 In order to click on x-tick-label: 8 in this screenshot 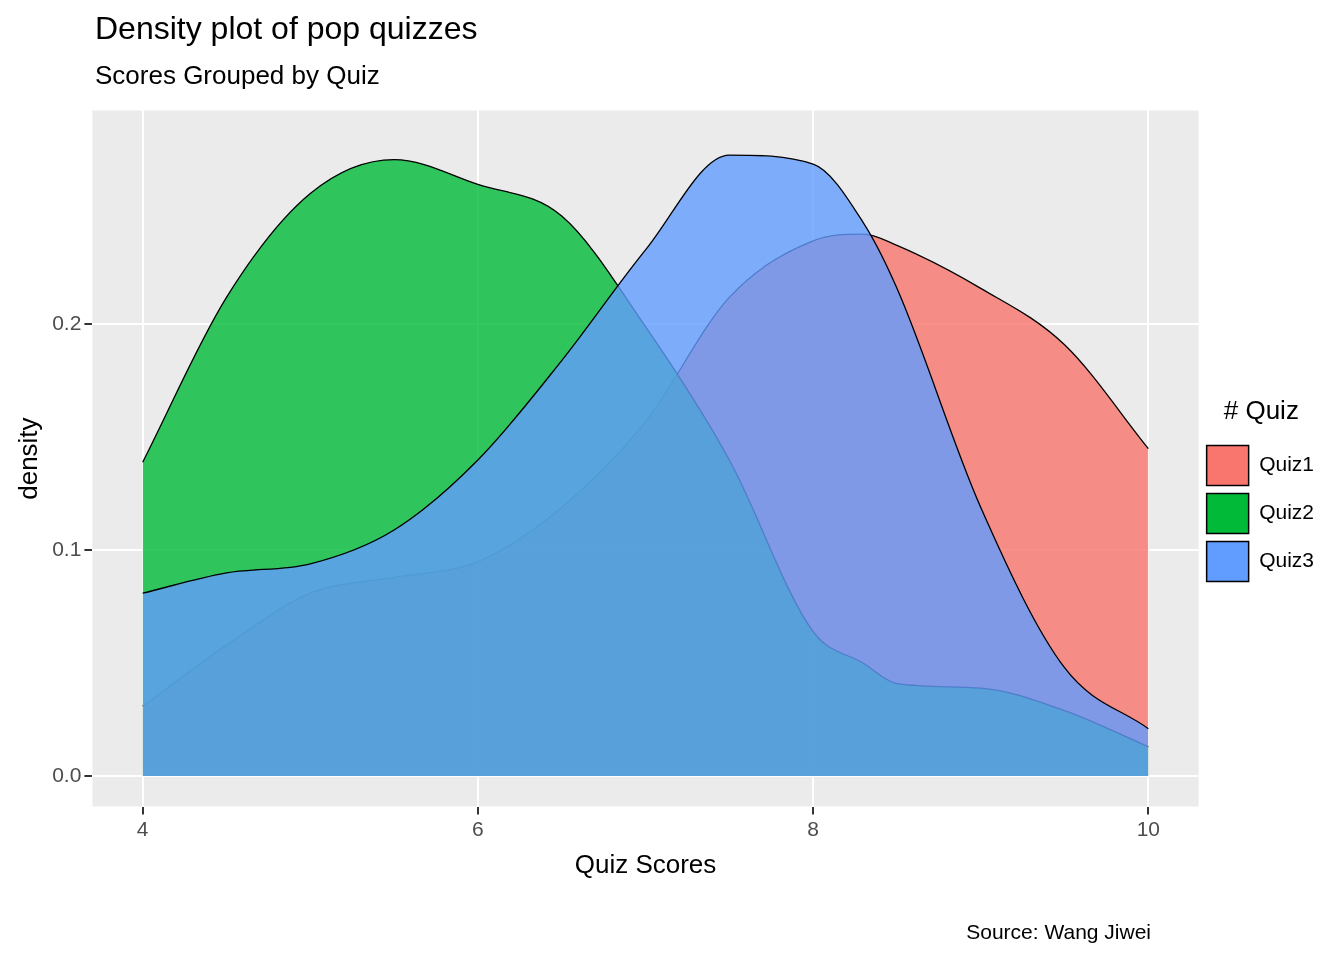, I will do `click(813, 828)`.